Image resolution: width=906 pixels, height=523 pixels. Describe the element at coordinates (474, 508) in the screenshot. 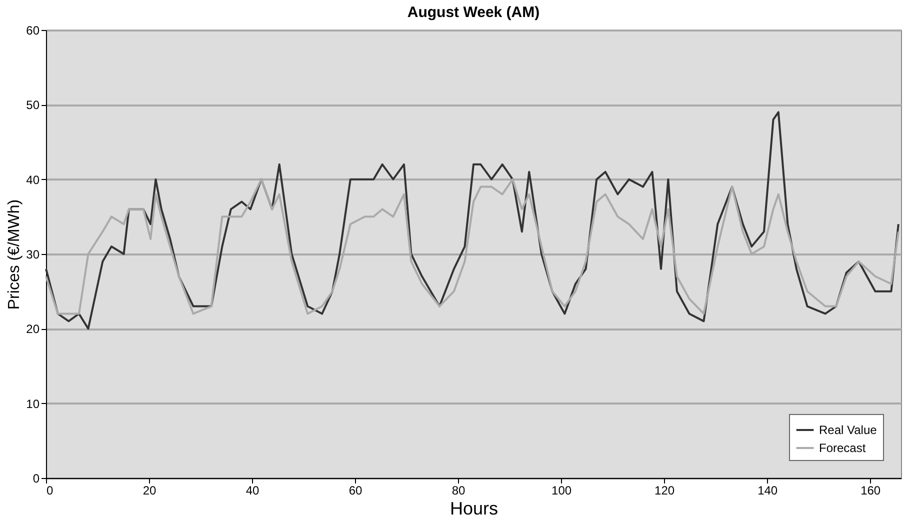

I see `x-axis-title: Hours` at that location.